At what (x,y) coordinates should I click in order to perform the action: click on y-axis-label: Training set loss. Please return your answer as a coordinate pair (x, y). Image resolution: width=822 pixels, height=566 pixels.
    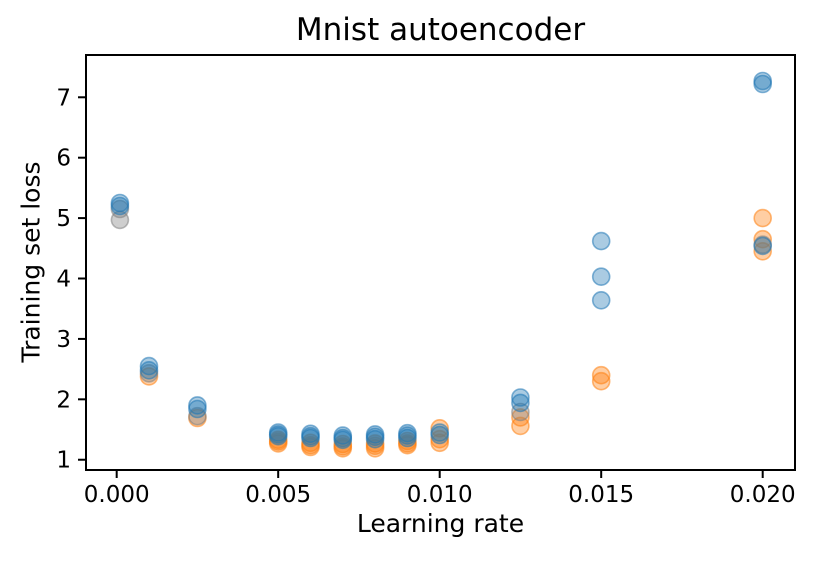
    Looking at the image, I should click on (31, 262).